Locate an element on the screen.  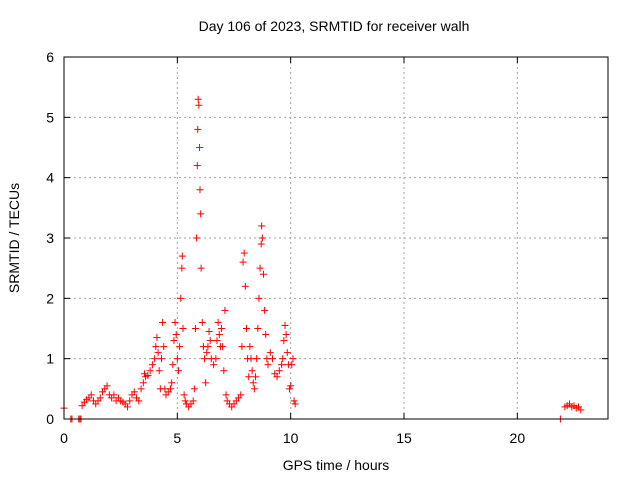
x-tick-label-0: 0 is located at coordinates (64, 438).